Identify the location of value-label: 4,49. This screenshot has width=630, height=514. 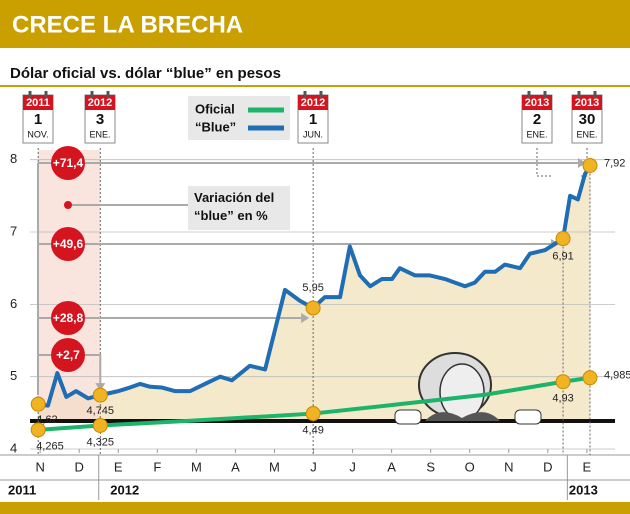
(312, 430).